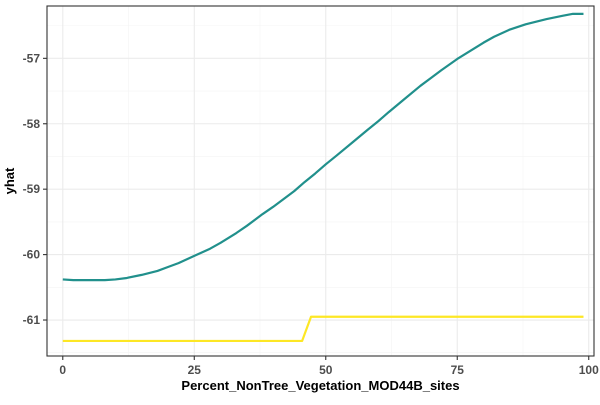  What do you see at coordinates (9, 180) in the screenshot?
I see `y-axis-title: yhat` at bounding box center [9, 180].